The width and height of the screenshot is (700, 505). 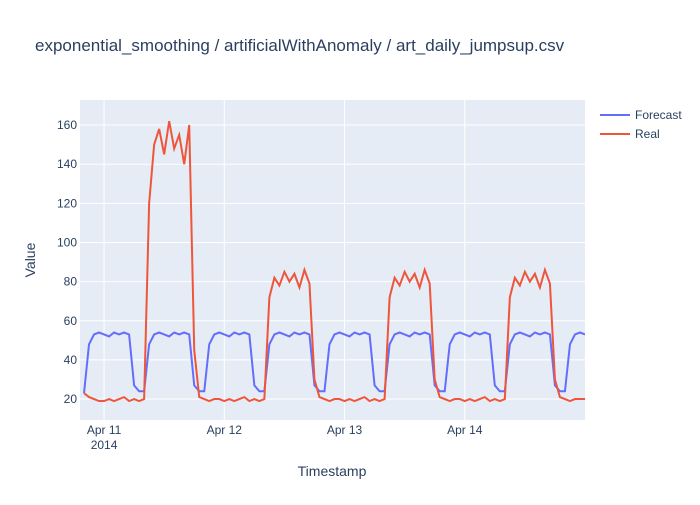 I want to click on x-tick-label: Apr 11, so click(x=104, y=430).